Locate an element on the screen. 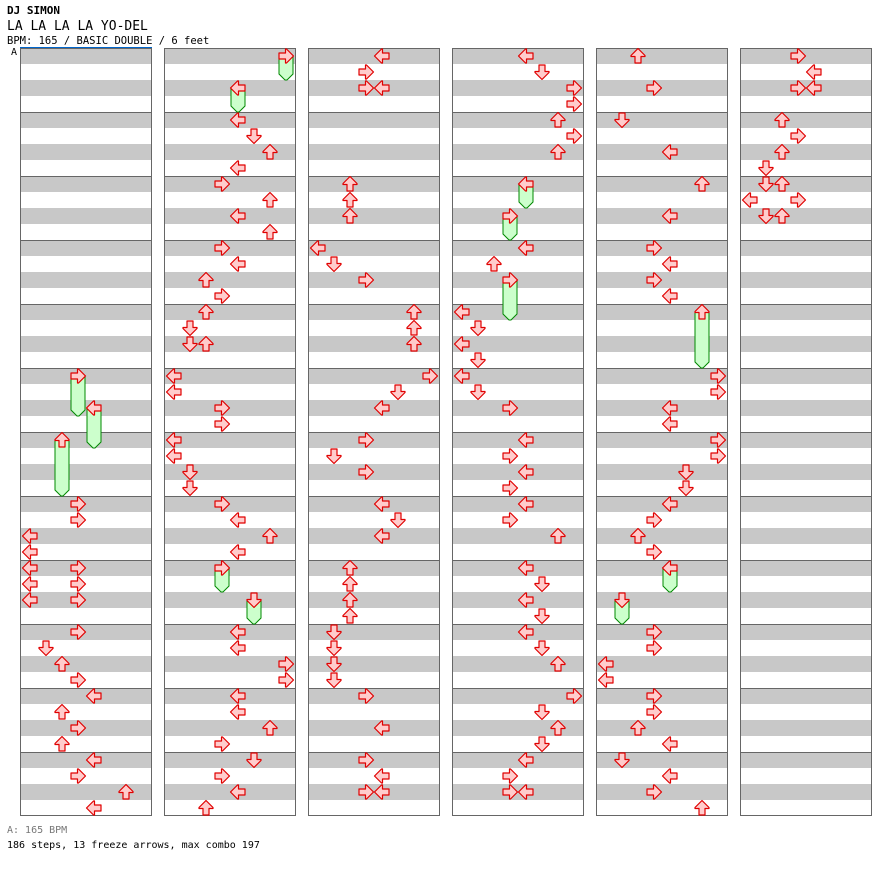  freeze-arrow-body is located at coordinates (62, 468).